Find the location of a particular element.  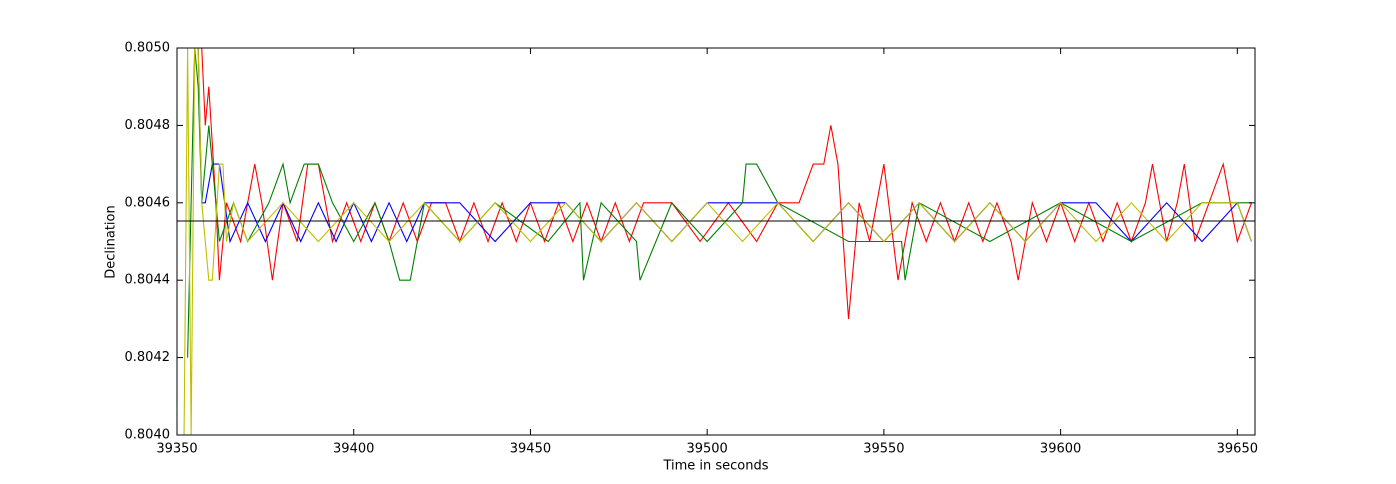

x-axis-label: Time in seconds is located at coordinates (715, 466).